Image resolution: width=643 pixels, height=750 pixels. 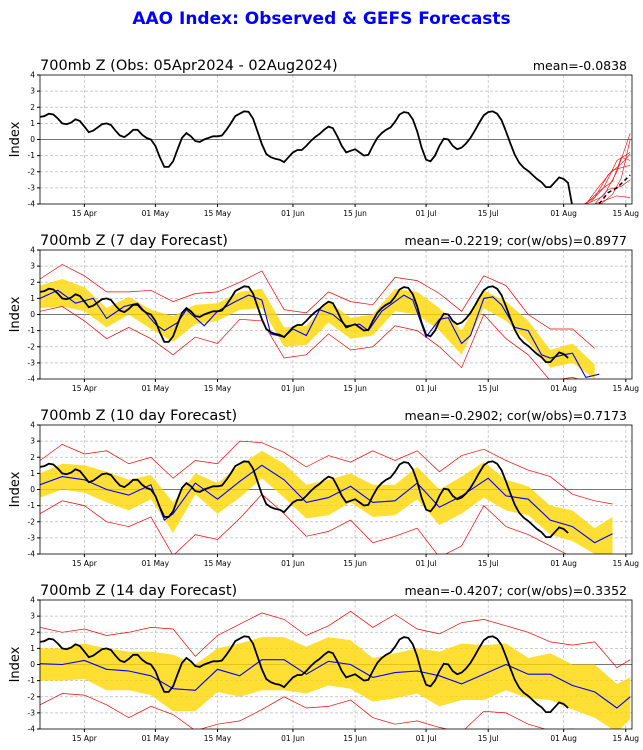 I want to click on chart-title: AAO Index: Observed & GEFS Forecasts, so click(x=321, y=19).